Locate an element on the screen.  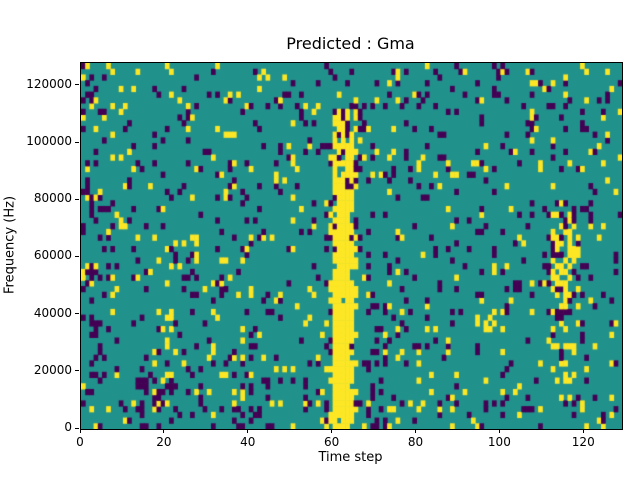
y-tick-label: 0 is located at coordinates (68, 427).